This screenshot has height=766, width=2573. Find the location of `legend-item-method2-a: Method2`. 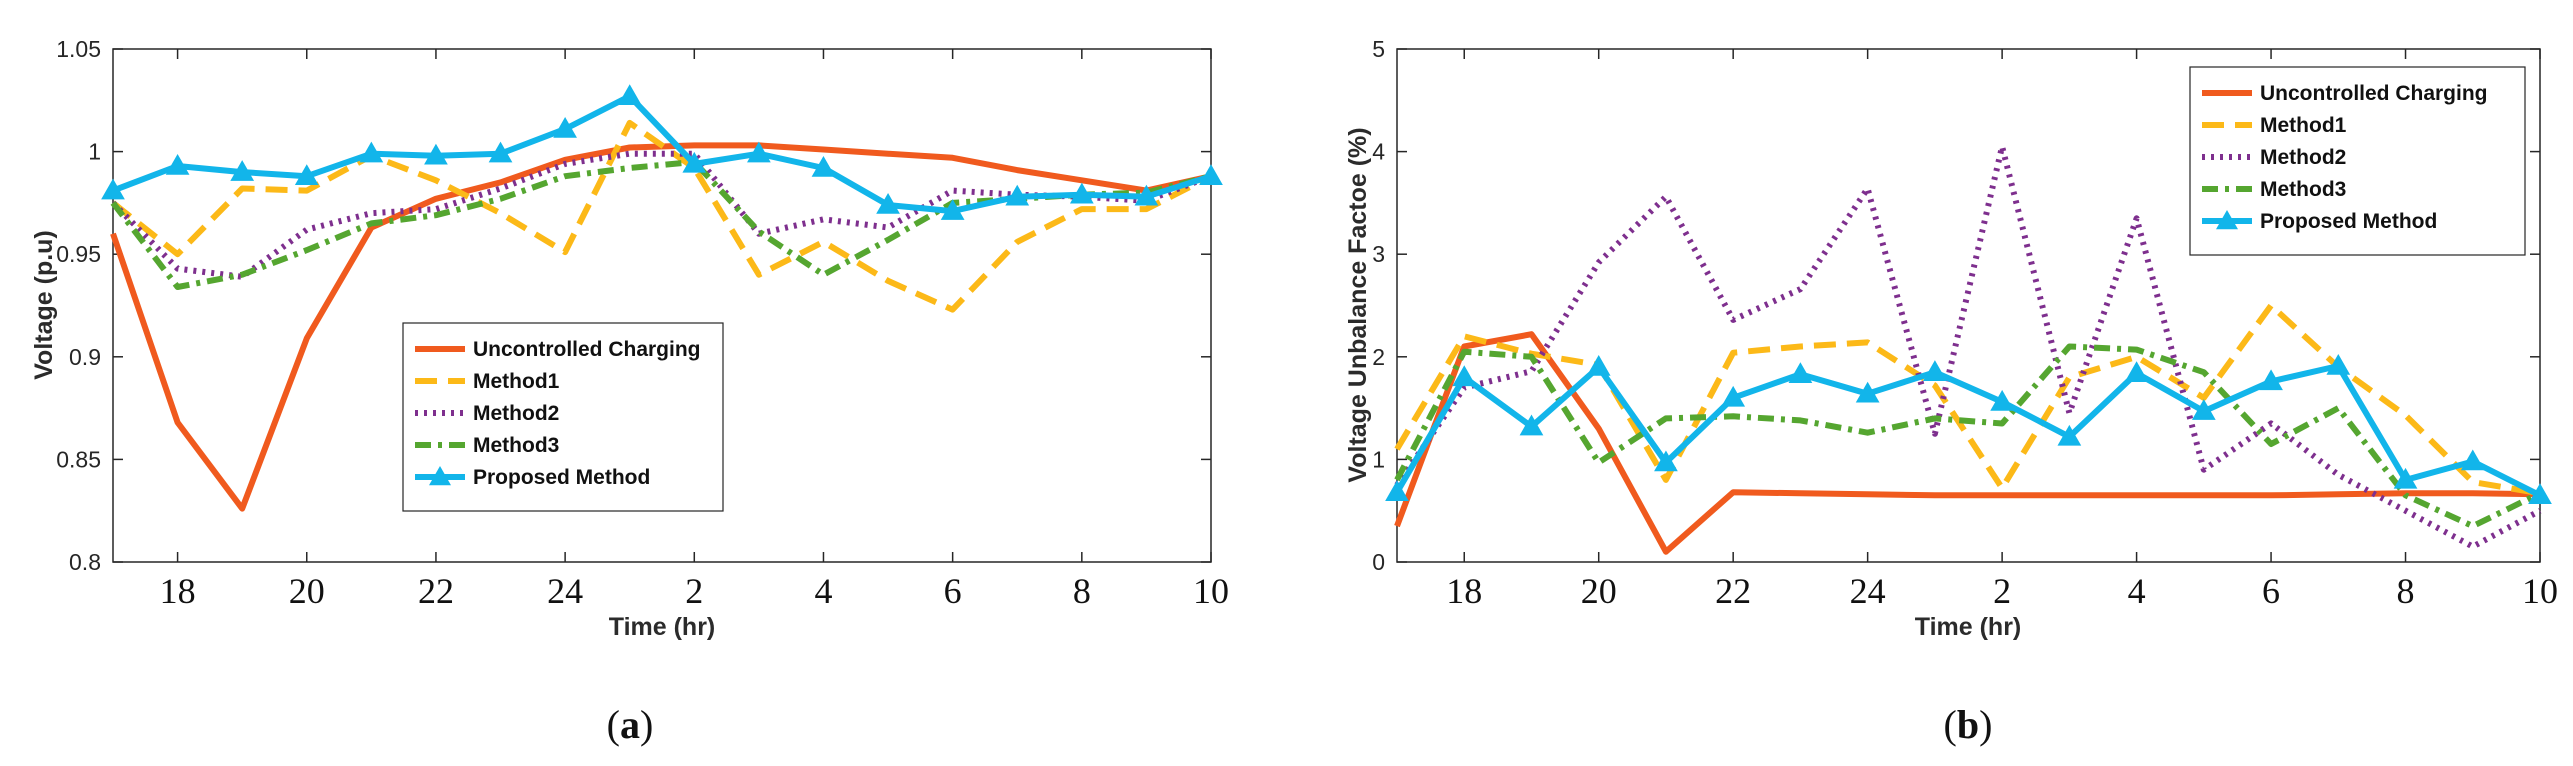

legend-item-method2-a: Method2 is located at coordinates (487, 413).